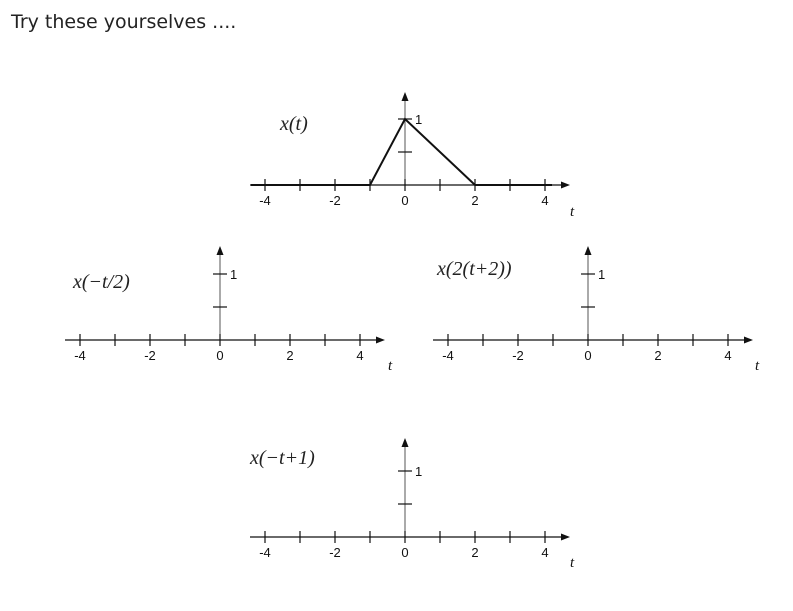 This screenshot has height=611, width=793. I want to click on plot-x-2-t-plus-2: 1 -4 -2 0 2 4 t x(2(t+2)), so click(600, 310).